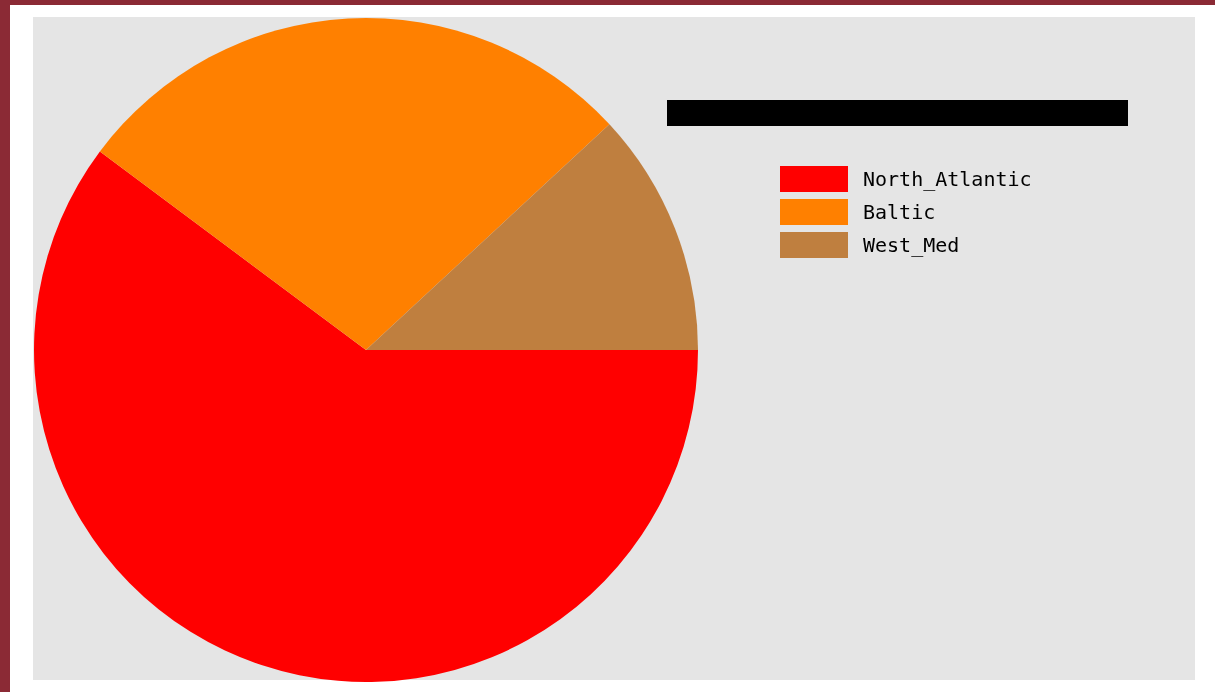 The width and height of the screenshot is (1215, 692). I want to click on legend-label: North_Atlantic, so click(947, 179).